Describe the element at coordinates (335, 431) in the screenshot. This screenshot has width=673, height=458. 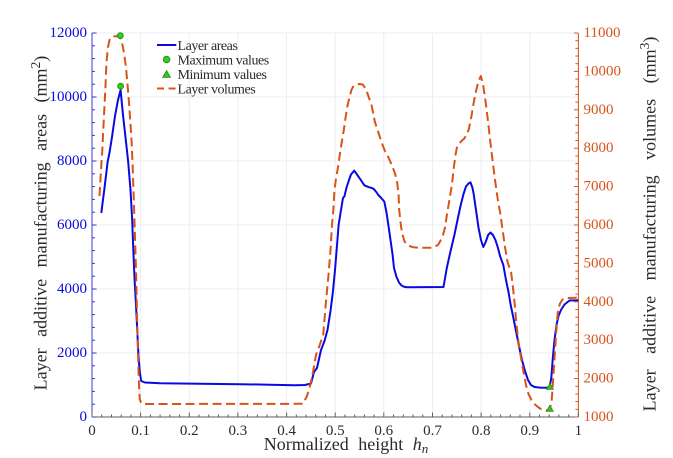
I see `svg-text: 0.5` at that location.